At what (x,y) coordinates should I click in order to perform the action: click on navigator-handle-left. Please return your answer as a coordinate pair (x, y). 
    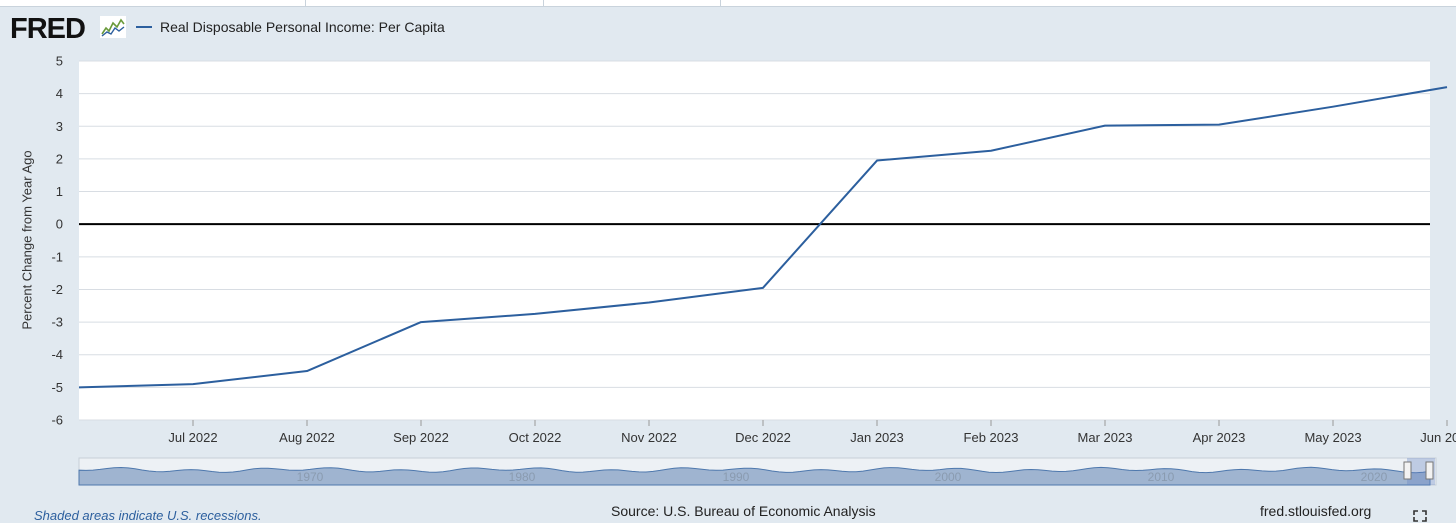
    Looking at the image, I should click on (1407, 470).